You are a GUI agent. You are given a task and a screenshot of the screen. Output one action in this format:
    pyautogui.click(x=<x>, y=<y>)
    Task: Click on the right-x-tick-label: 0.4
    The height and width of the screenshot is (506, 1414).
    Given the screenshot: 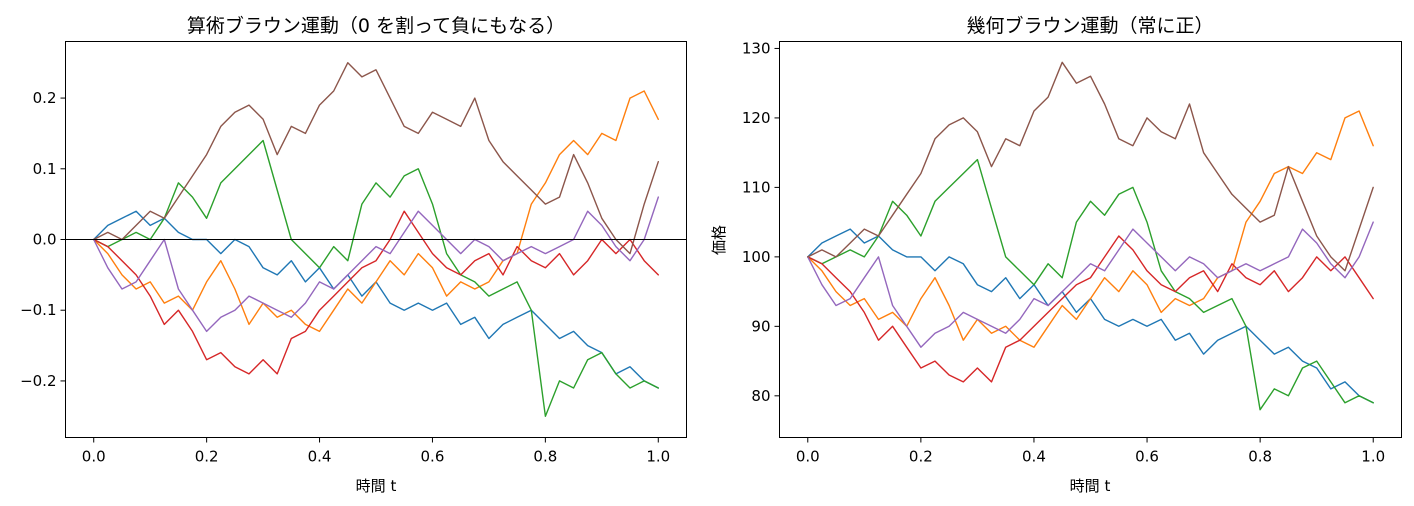 What is the action you would take?
    pyautogui.click(x=1034, y=457)
    